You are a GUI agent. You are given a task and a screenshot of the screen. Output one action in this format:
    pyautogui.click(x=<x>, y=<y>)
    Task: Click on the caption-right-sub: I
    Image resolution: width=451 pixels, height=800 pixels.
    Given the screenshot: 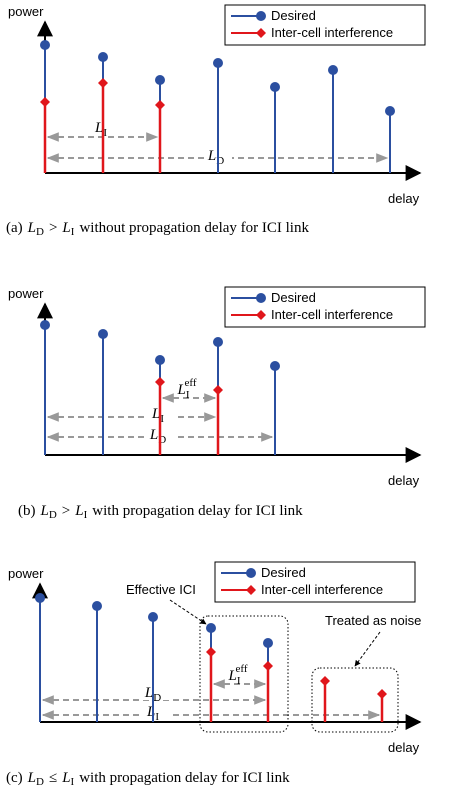 What is the action you would take?
    pyautogui.click(x=86, y=515)
    